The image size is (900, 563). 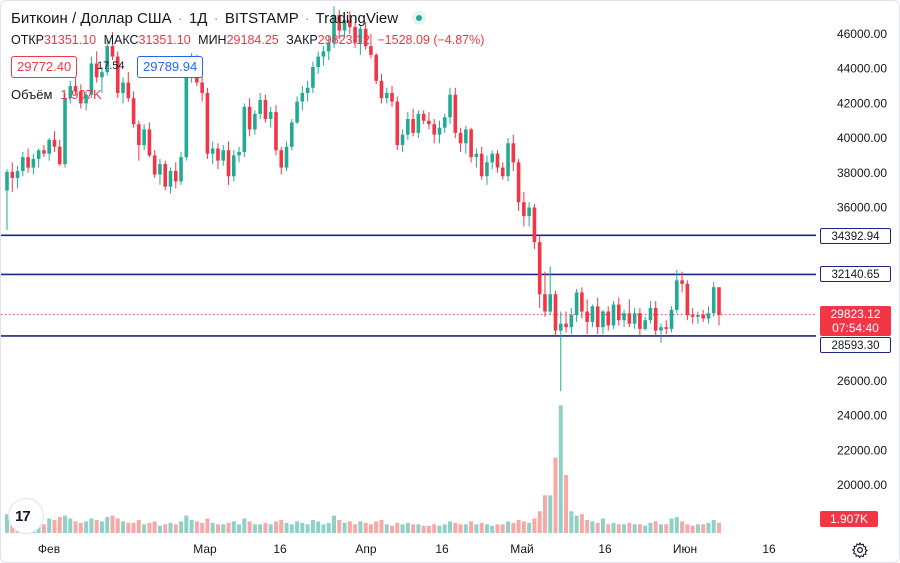 What do you see at coordinates (860, 550) in the screenshot?
I see `gear-icon` at bounding box center [860, 550].